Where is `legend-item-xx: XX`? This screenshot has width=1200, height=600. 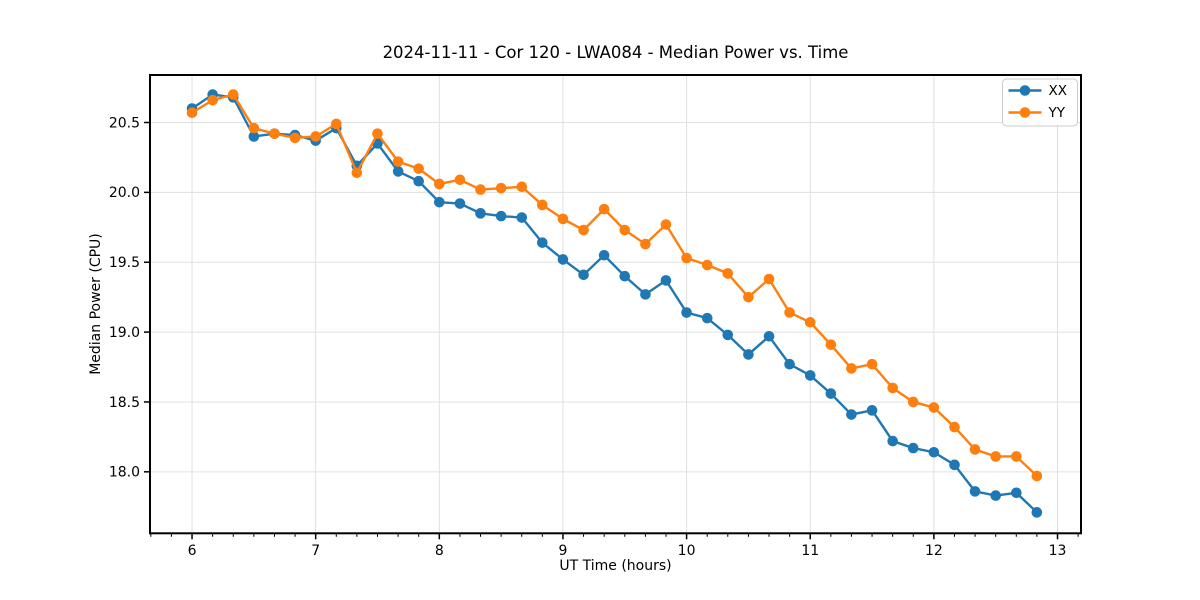
legend-item-xx: XX is located at coordinates (1038, 91).